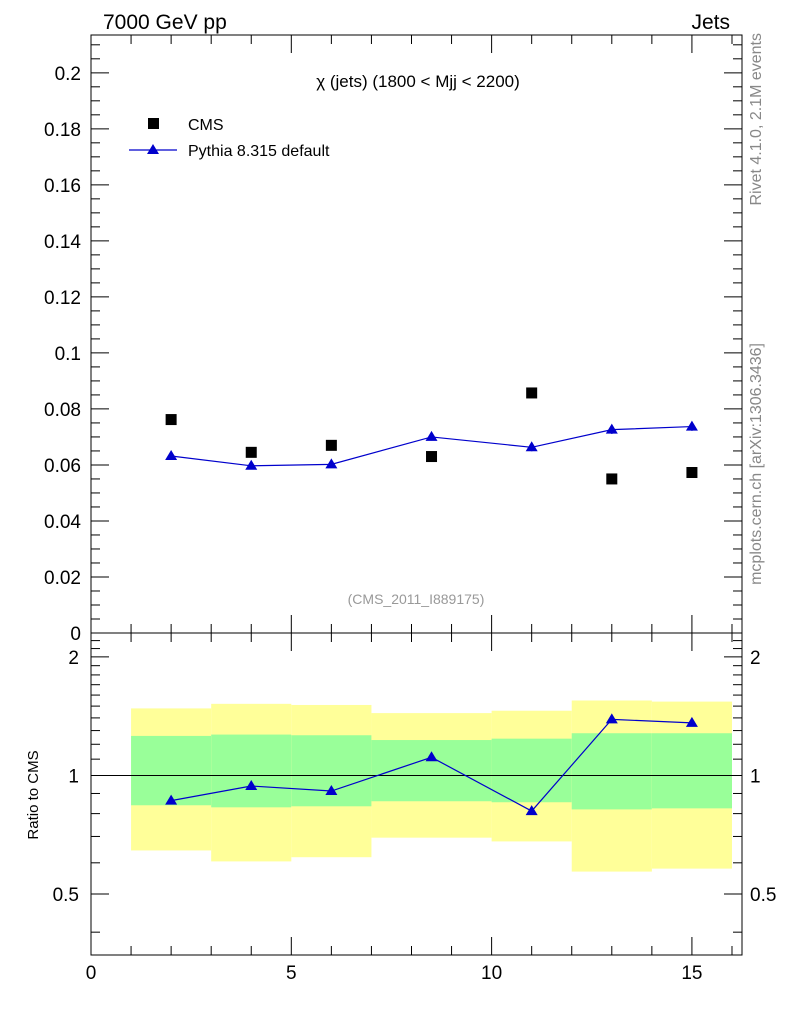  I want to click on x-tick-label: 10, so click(491, 973).